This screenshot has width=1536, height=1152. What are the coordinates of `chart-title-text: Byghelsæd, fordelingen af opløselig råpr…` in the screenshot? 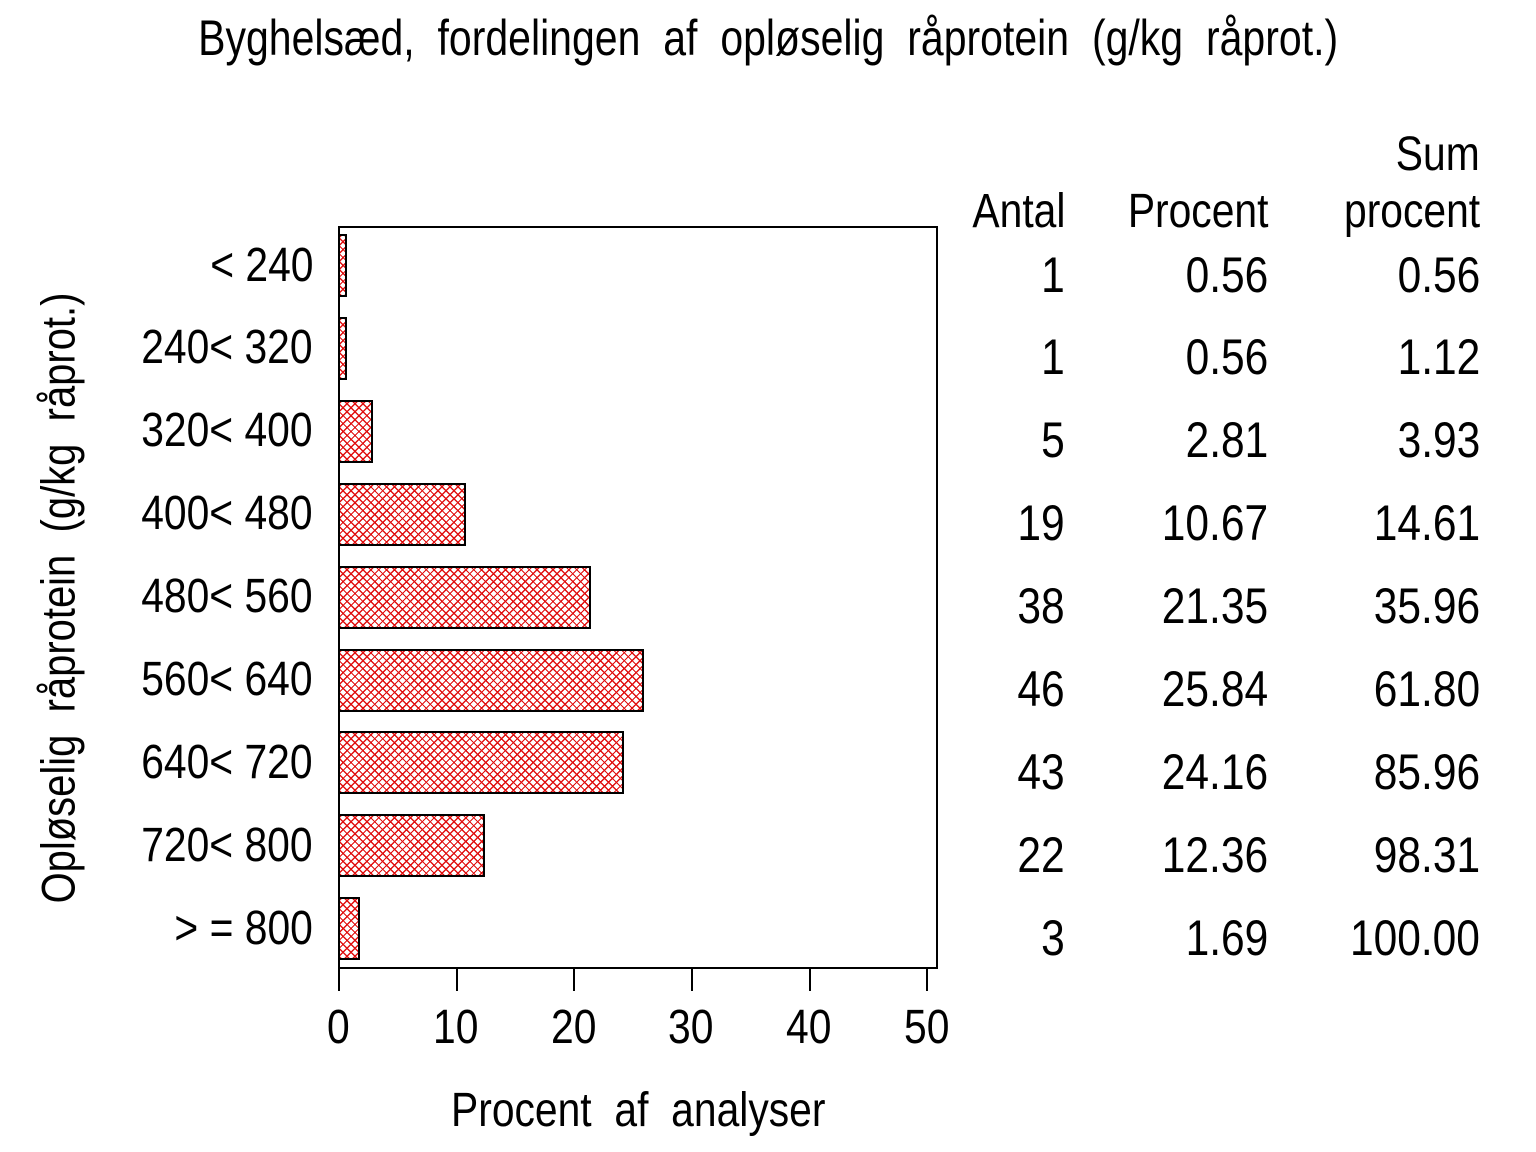 It's located at (768, 38).